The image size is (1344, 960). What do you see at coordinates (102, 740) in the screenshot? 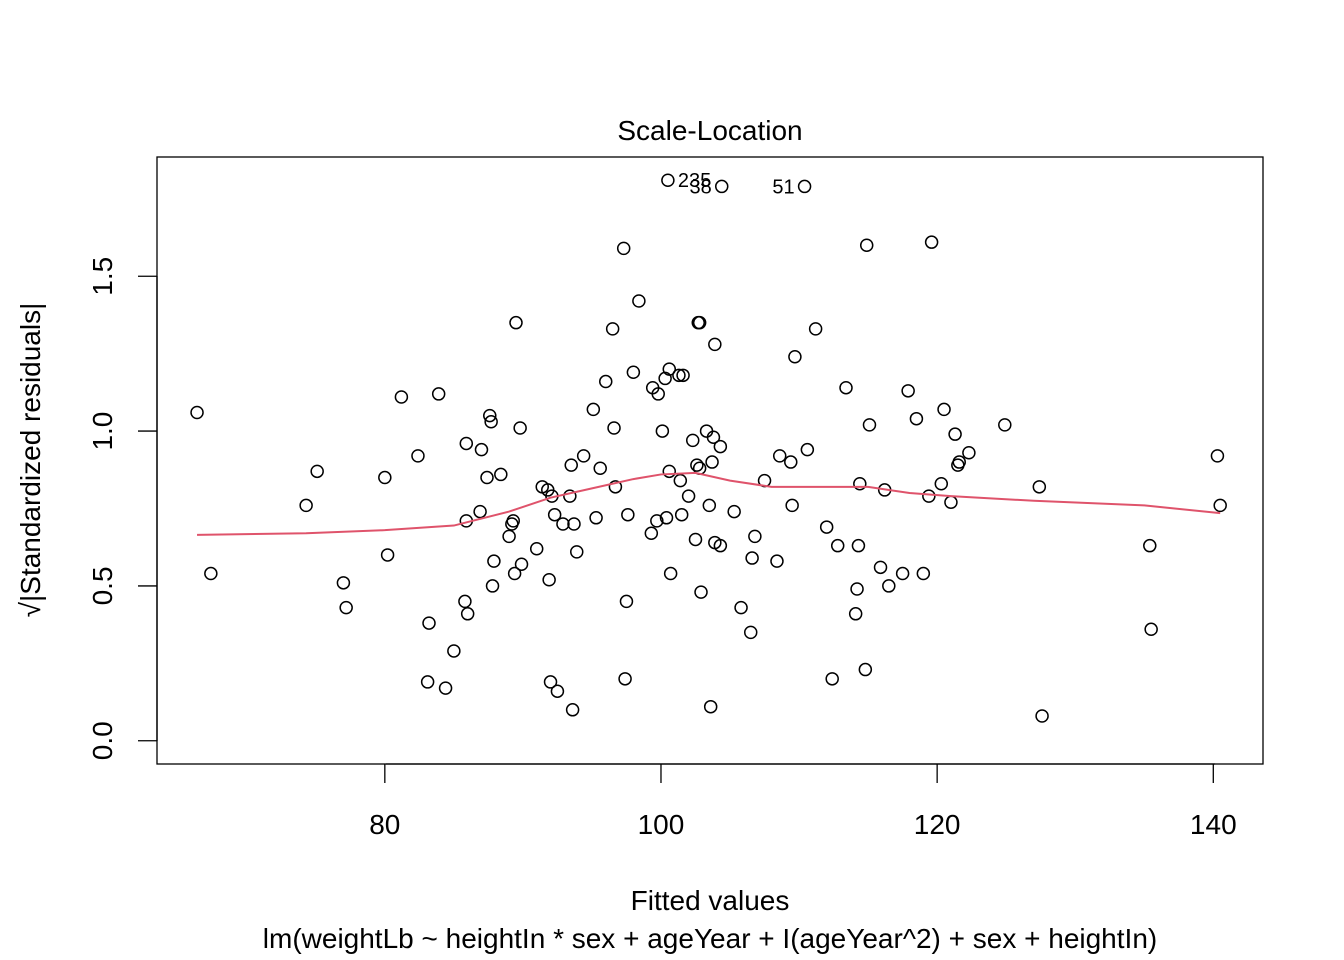
I see `y-tick-label: 0.0` at bounding box center [102, 740].